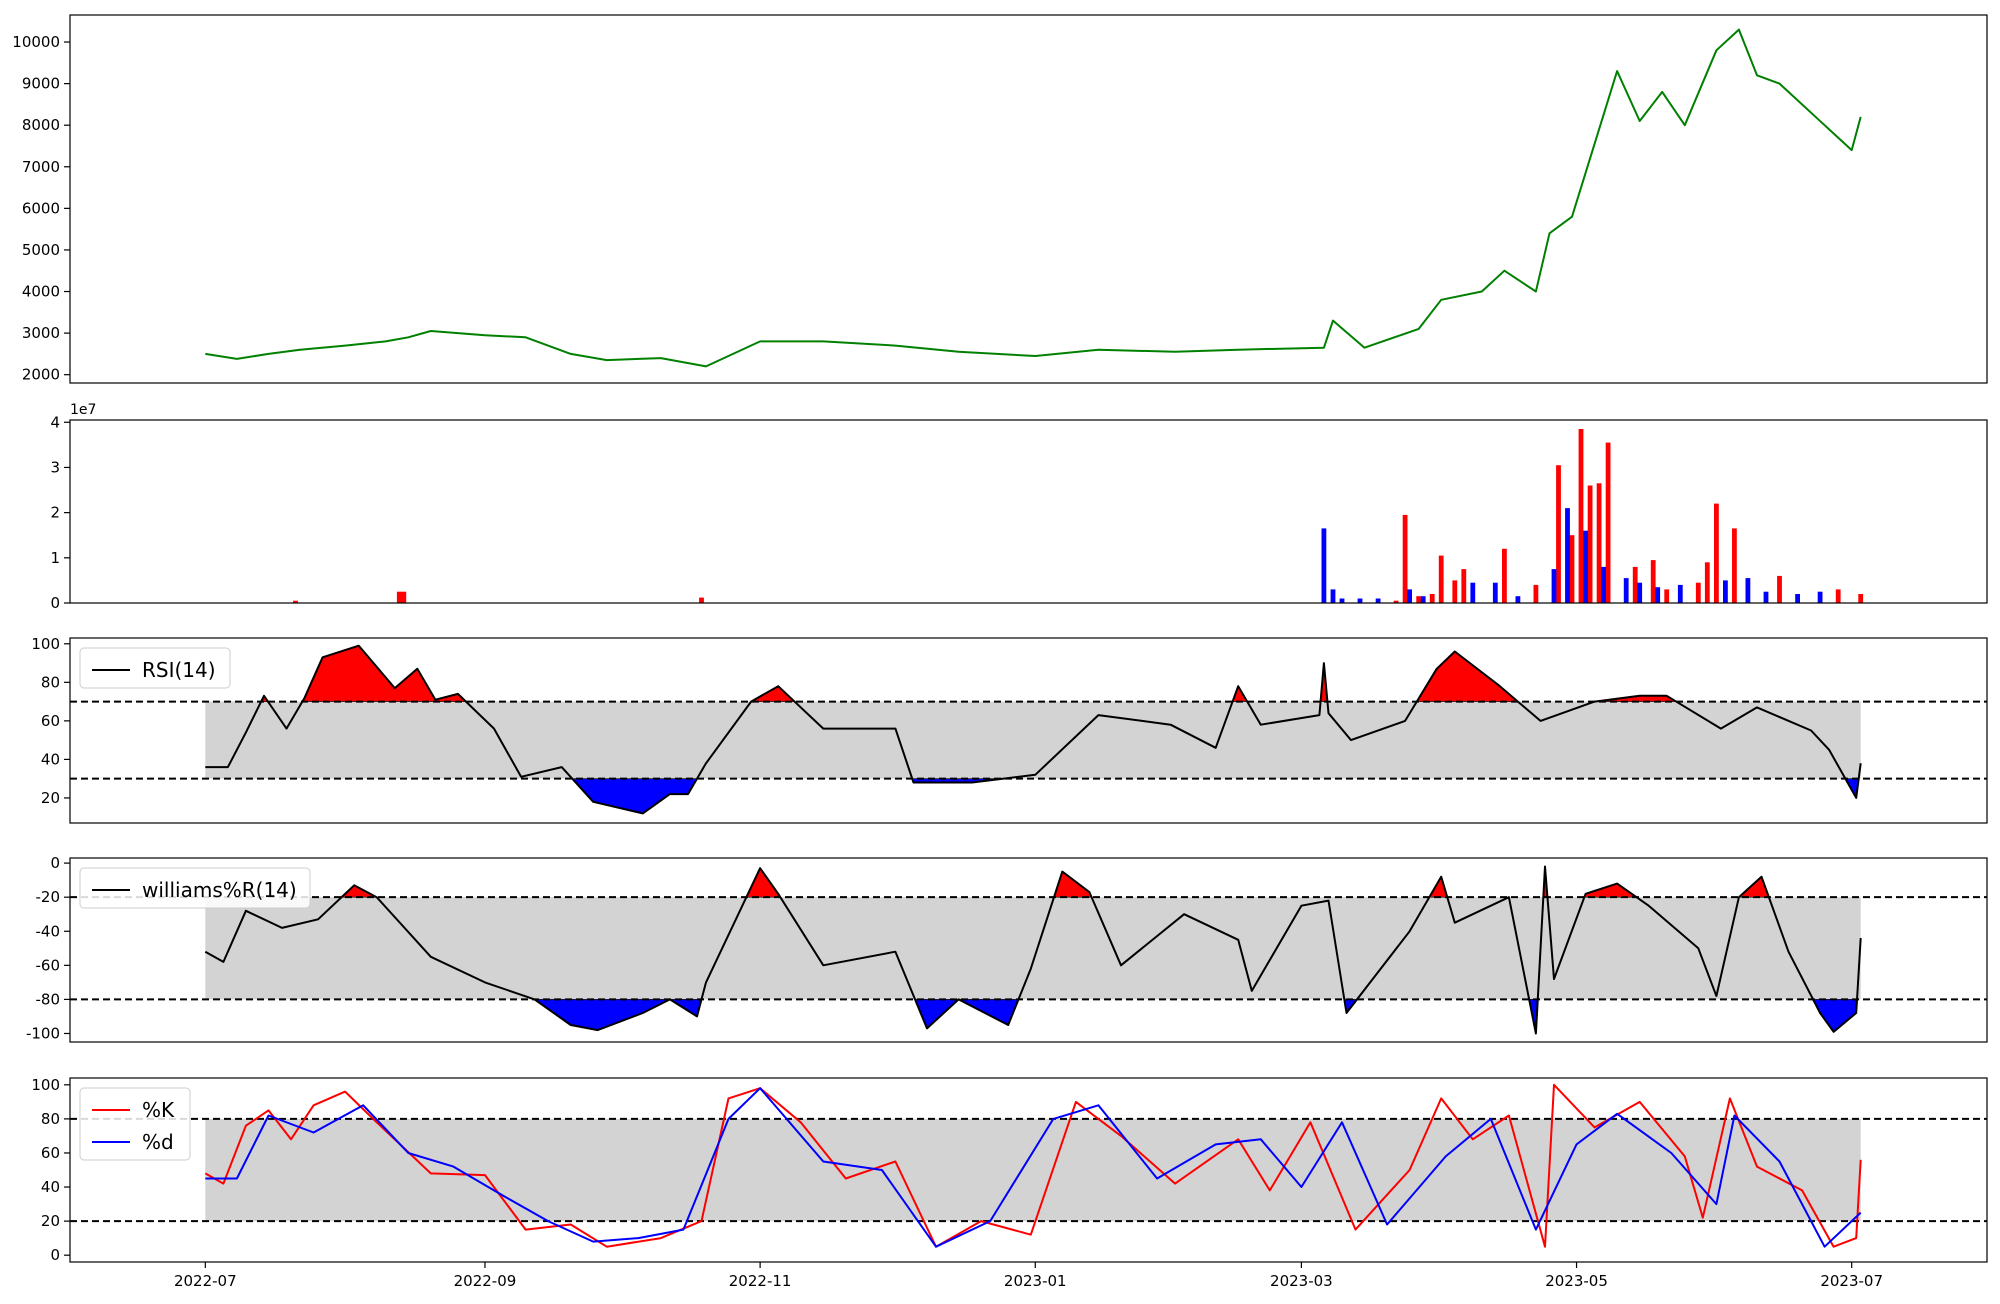  I want to click on panel-williams: -100 -80 -60 -40 -20 0 williams%R(14), so click(1007, 948).